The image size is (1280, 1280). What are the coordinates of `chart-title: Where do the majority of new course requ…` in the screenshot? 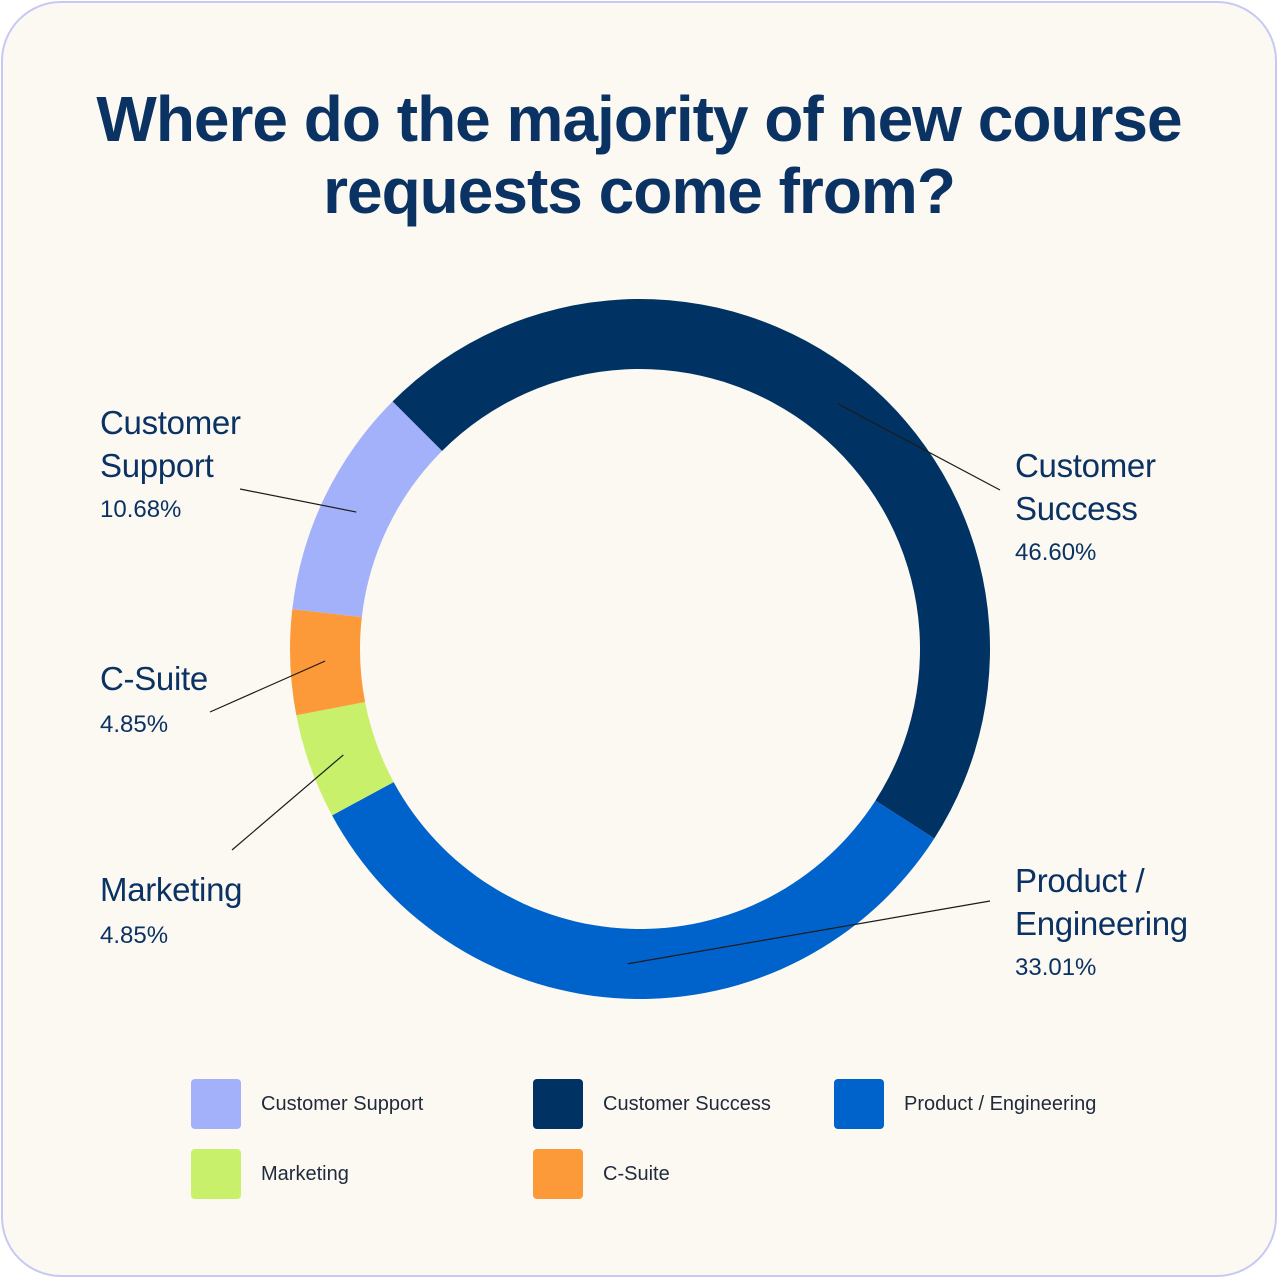 It's located at (639, 155).